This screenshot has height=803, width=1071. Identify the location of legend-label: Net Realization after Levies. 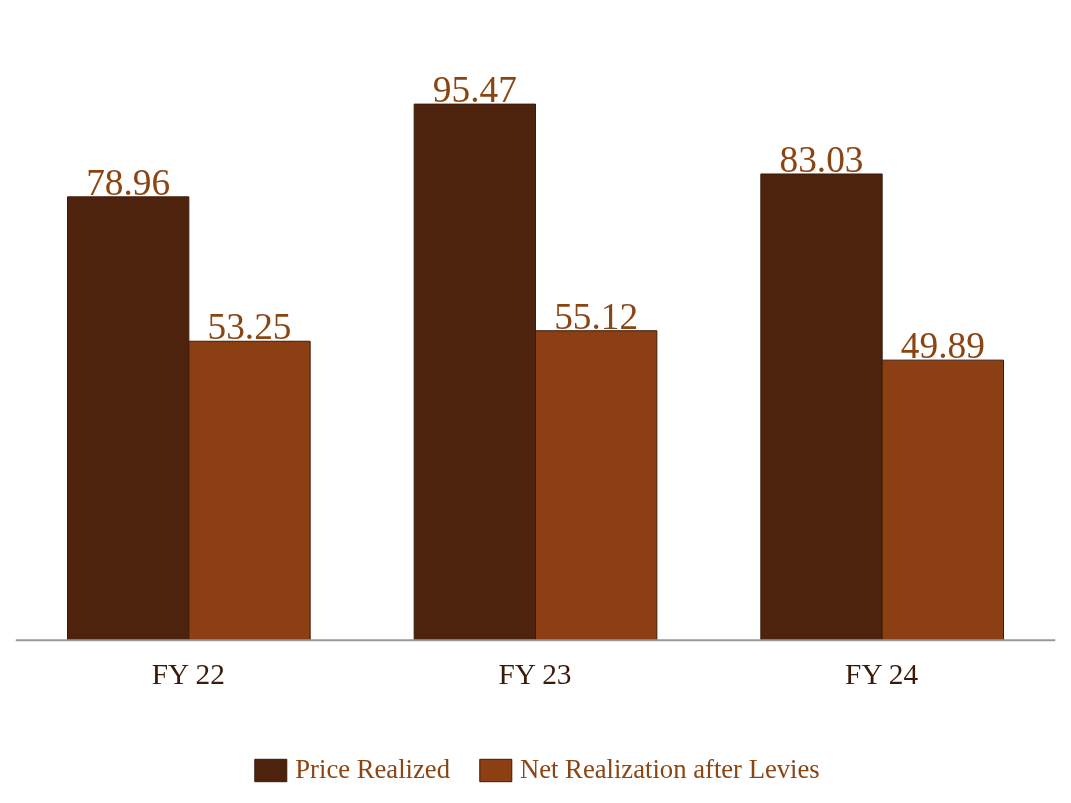
(669, 769).